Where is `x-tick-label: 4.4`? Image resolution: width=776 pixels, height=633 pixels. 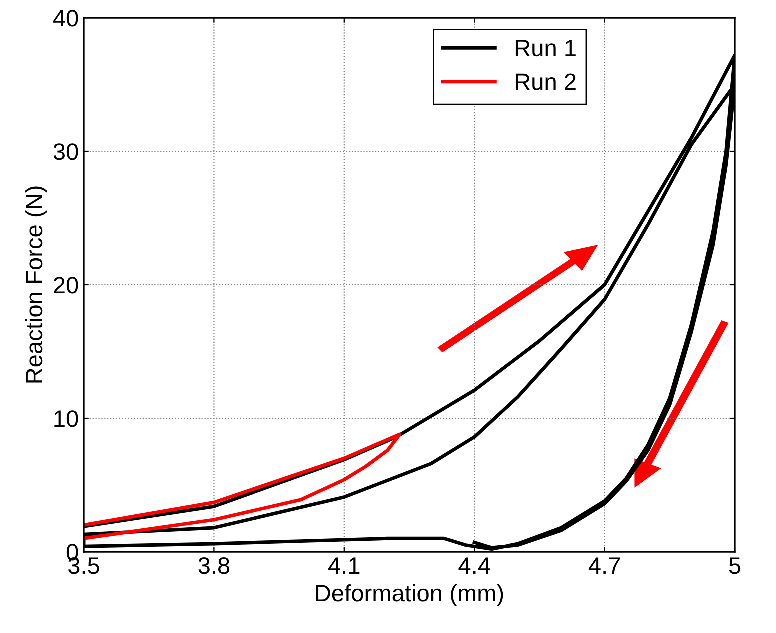
x-tick-label: 4.4 is located at coordinates (474, 566).